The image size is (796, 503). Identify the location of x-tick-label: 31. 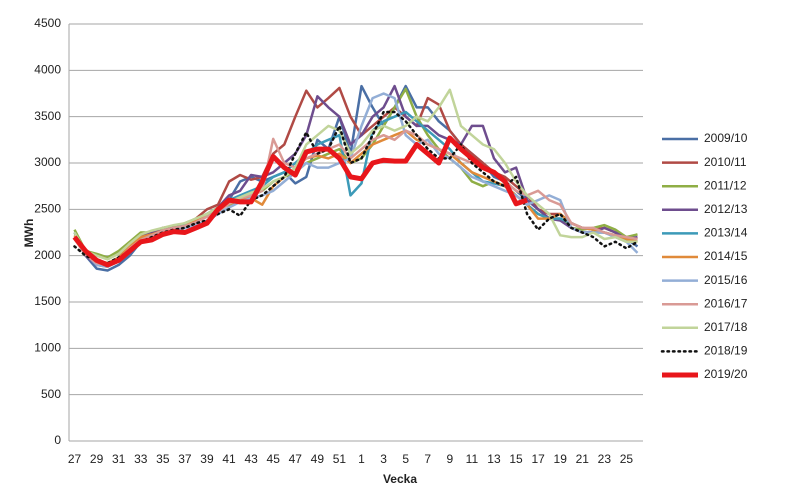
(119, 459).